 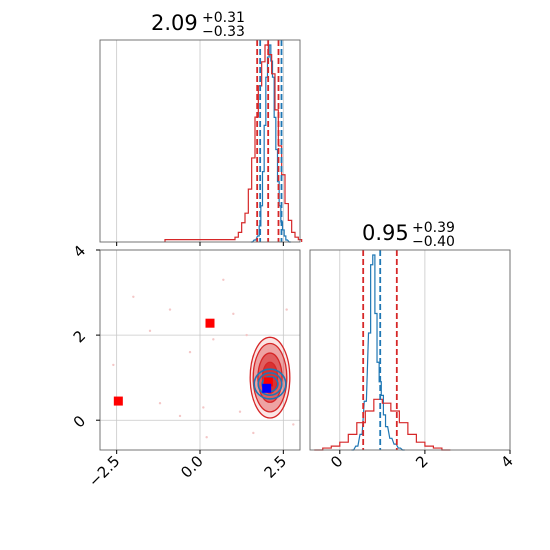 I want to click on x-tick-label: 4, so click(x=506, y=461).